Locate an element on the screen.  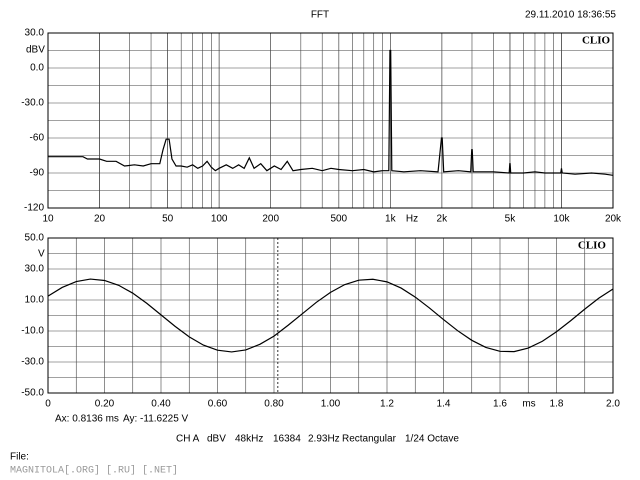
x-tick-label: 10 is located at coordinates (48, 219).